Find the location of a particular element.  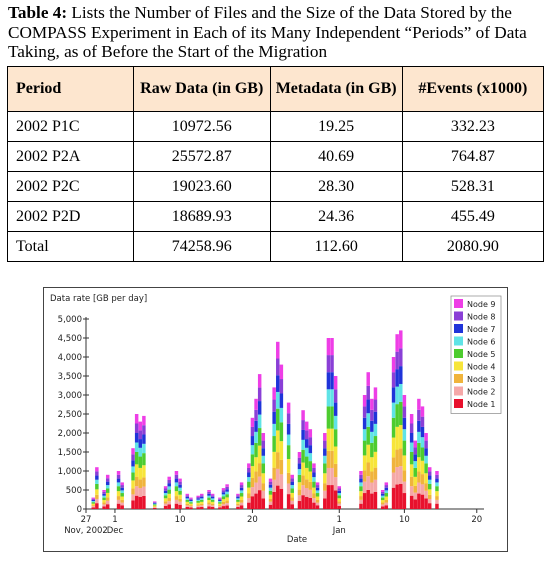

cell-events: 2080.90 is located at coordinates (473, 246).